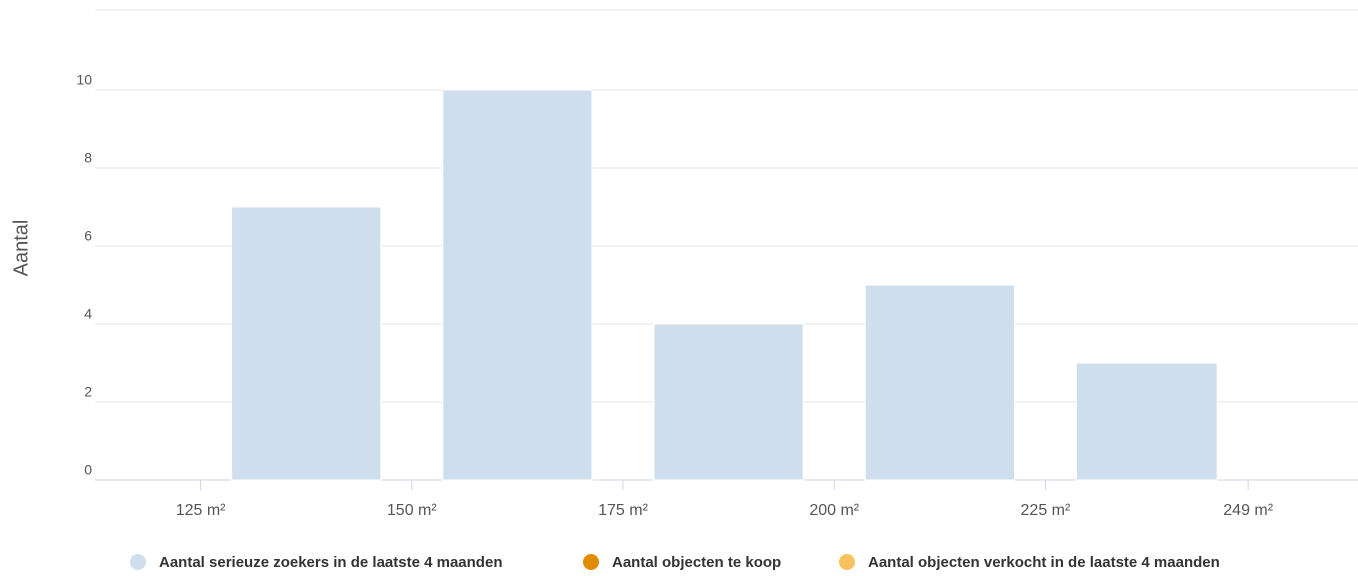 The image size is (1358, 576). What do you see at coordinates (84, 80) in the screenshot?
I see `y-tick-label: 10` at bounding box center [84, 80].